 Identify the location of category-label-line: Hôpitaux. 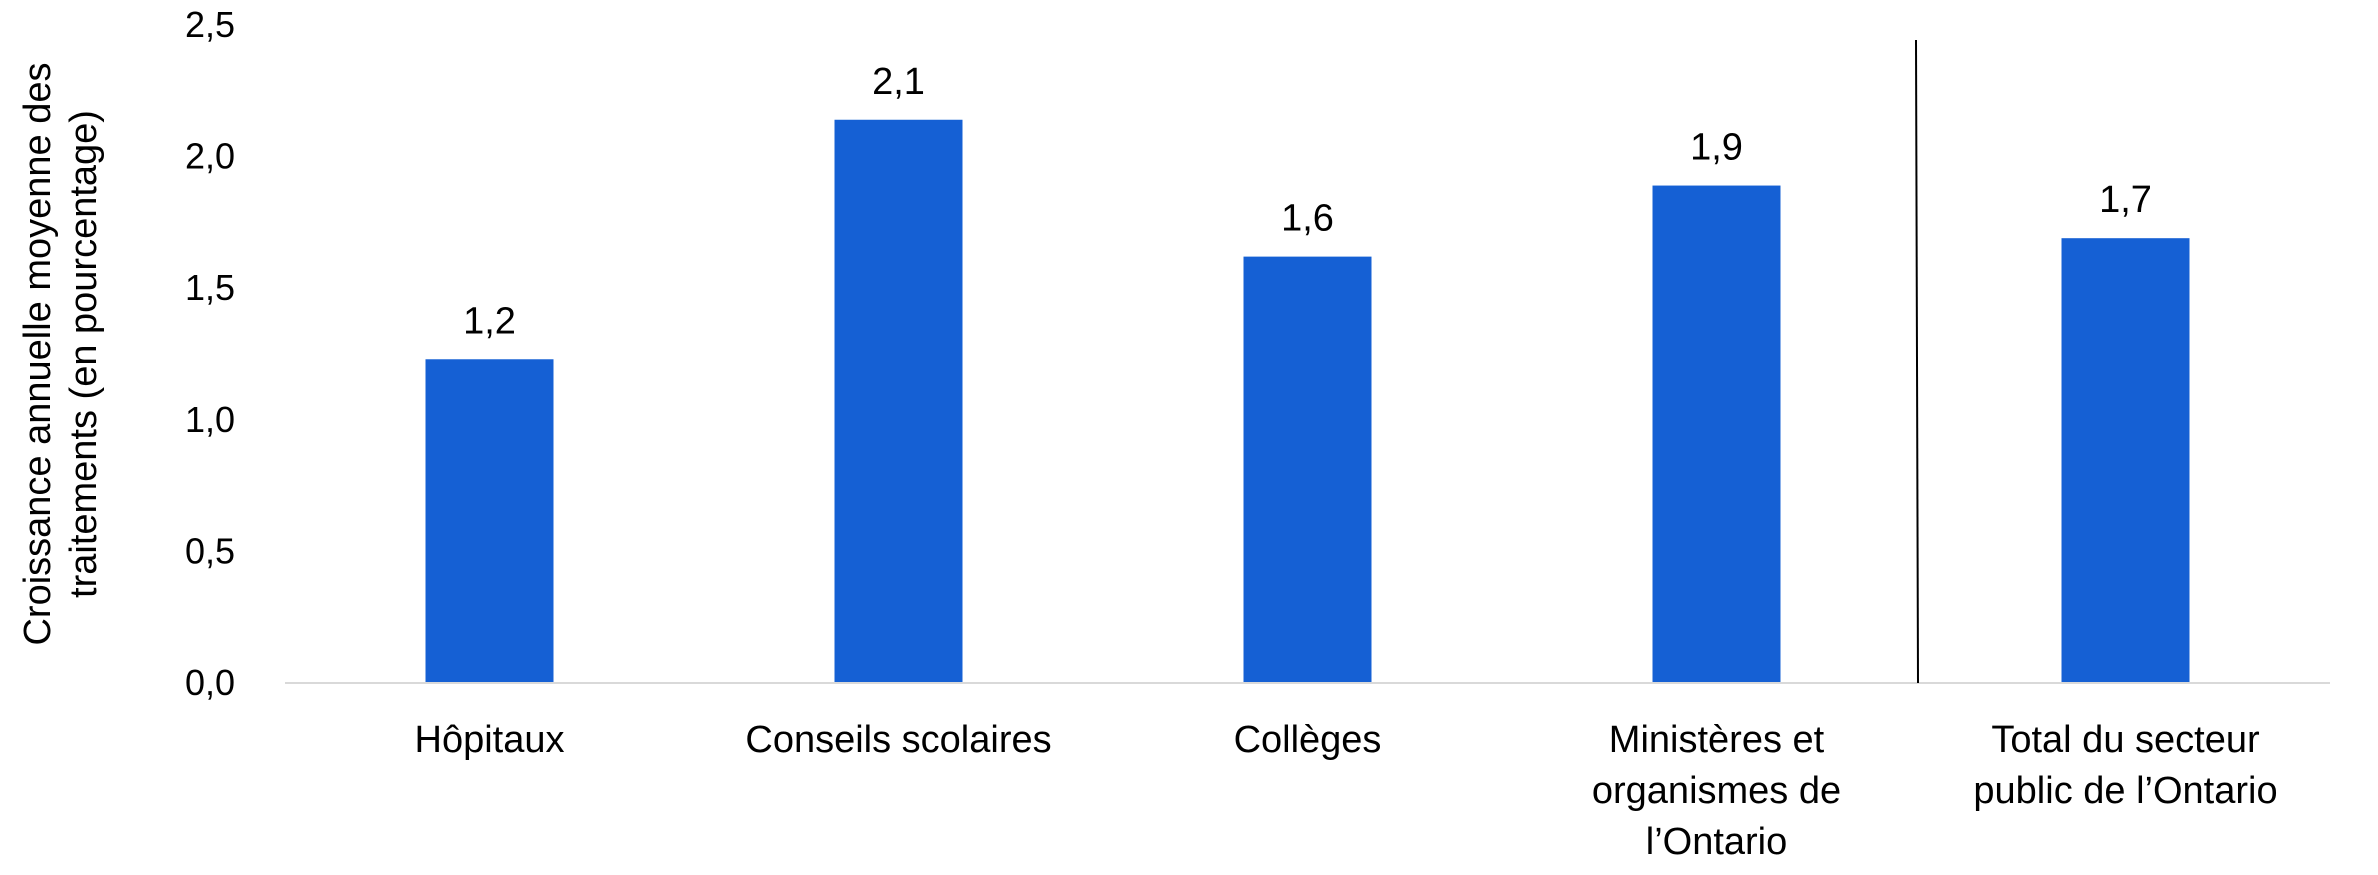
(490, 740).